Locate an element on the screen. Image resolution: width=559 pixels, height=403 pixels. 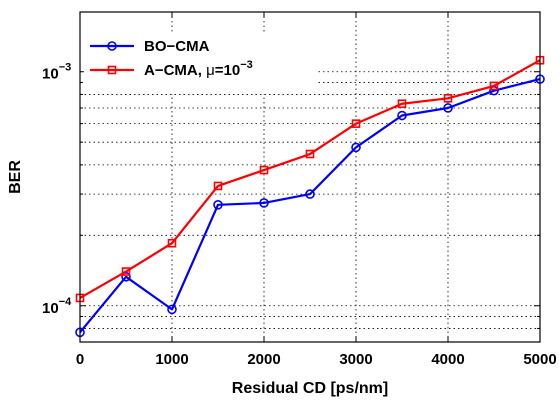
legend-label-a-cma: A−CMA, μ=10−3 is located at coordinates (198, 69).